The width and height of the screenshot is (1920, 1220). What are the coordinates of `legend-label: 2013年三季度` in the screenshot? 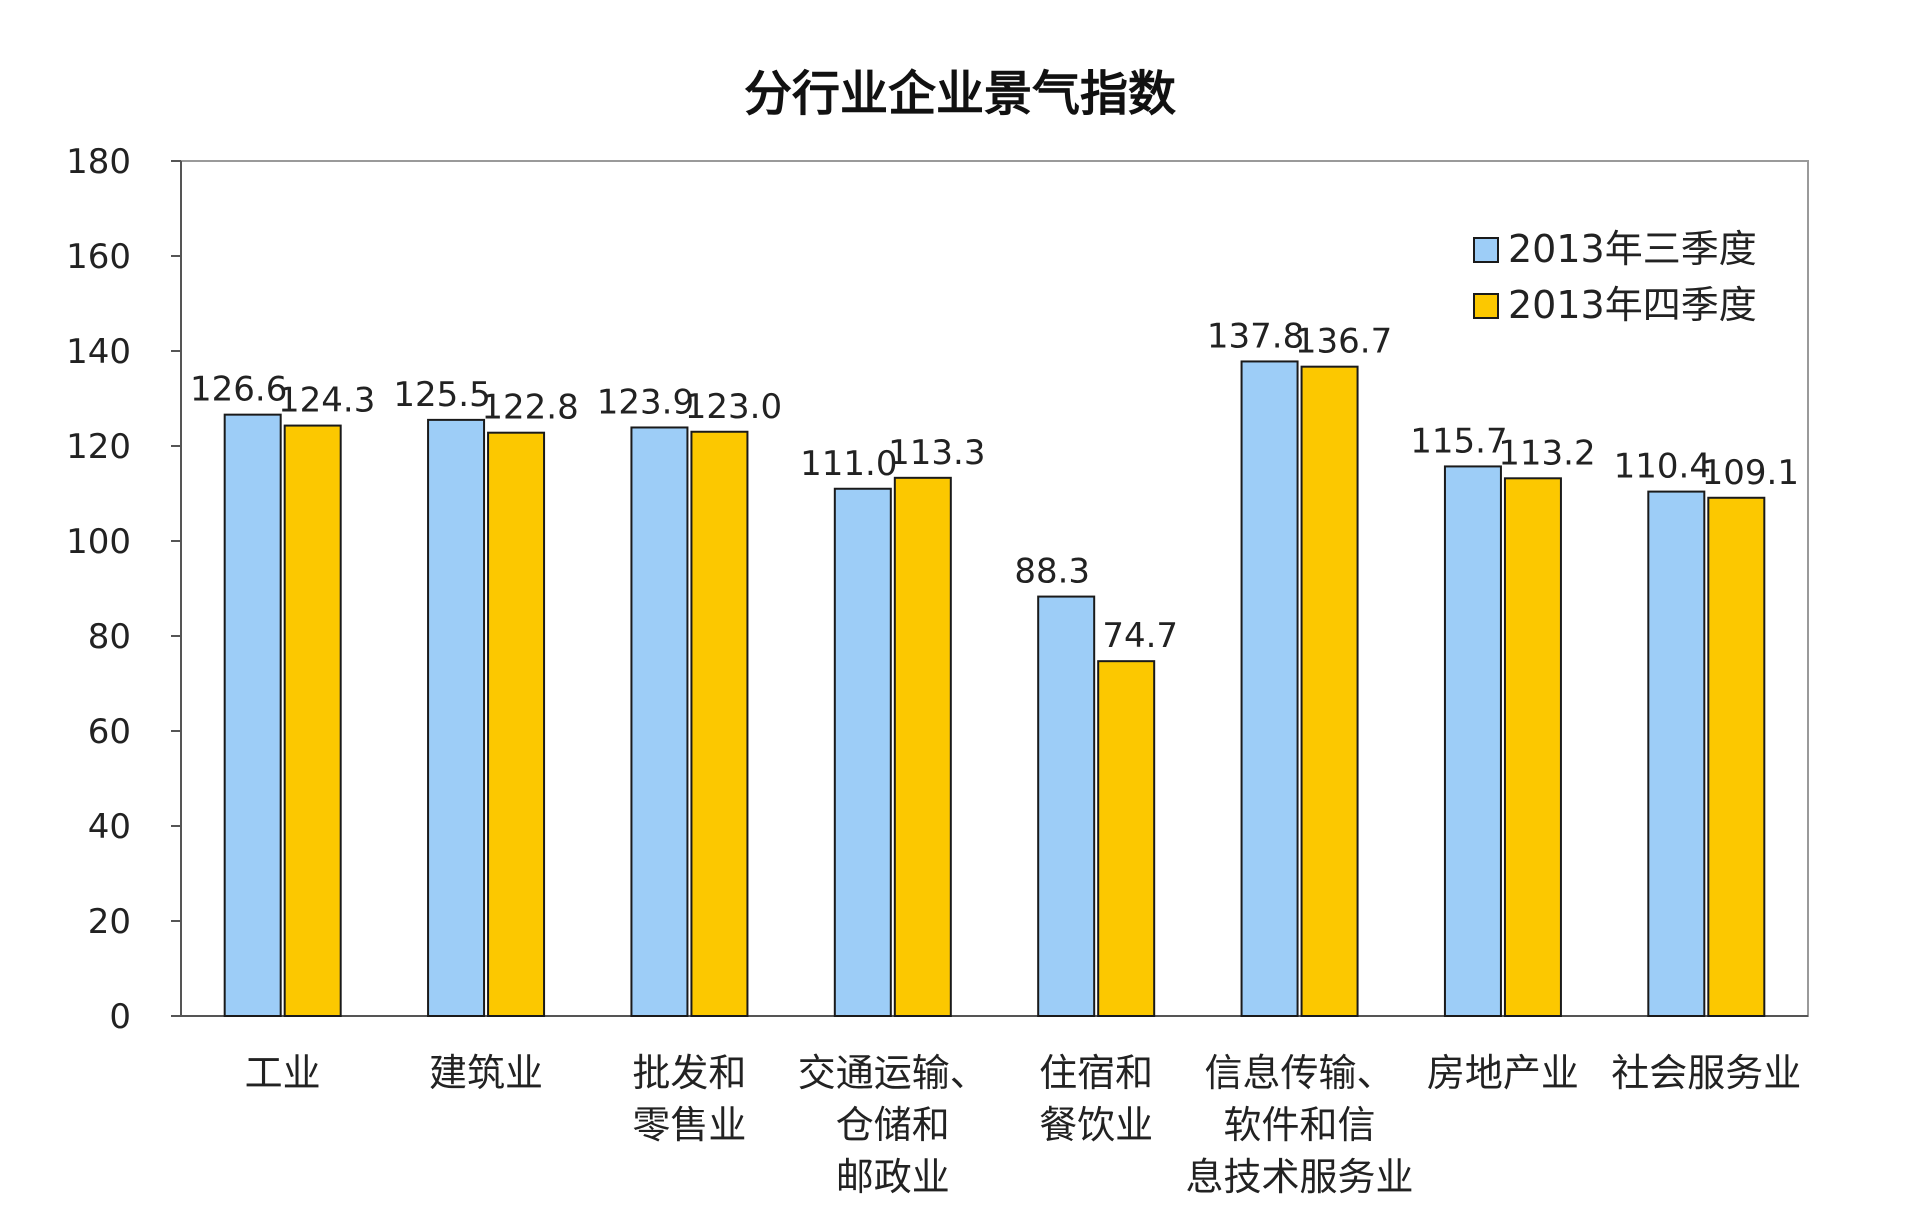 It's located at (1632, 249).